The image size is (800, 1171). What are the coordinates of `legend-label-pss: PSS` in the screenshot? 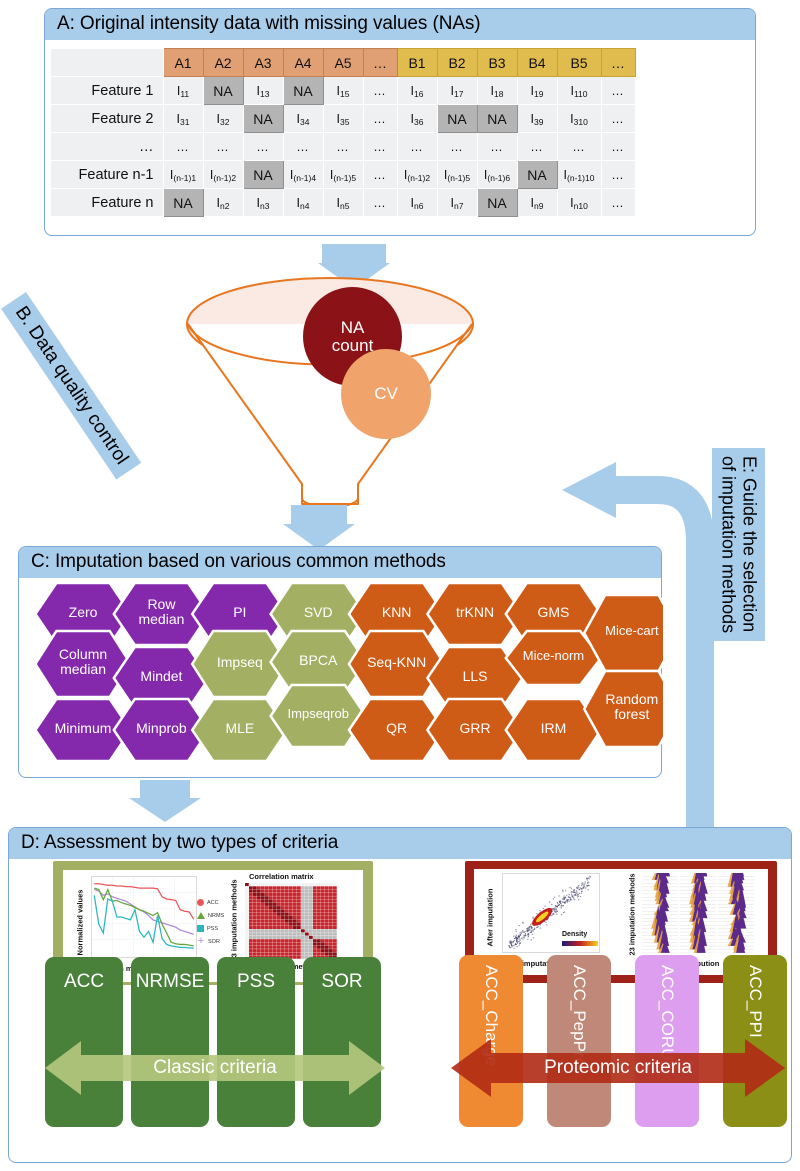 It's located at (213, 928).